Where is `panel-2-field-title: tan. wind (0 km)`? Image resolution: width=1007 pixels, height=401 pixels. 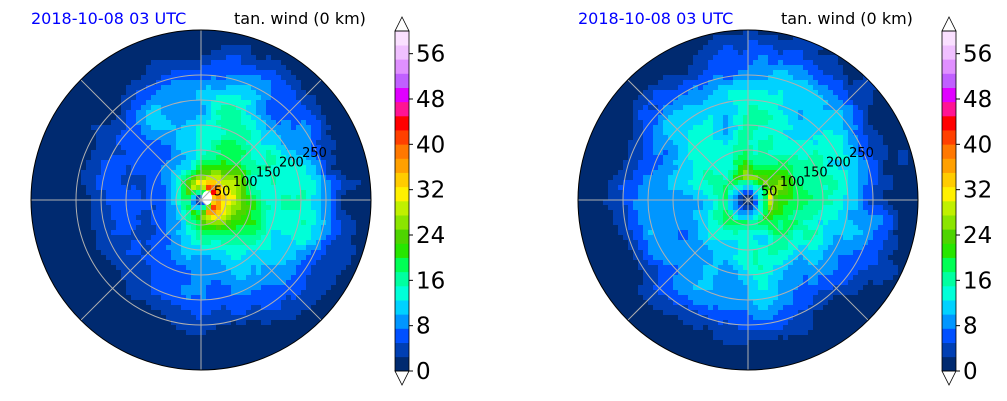
panel-2-field-title: tan. wind (0 km) is located at coordinates (847, 18).